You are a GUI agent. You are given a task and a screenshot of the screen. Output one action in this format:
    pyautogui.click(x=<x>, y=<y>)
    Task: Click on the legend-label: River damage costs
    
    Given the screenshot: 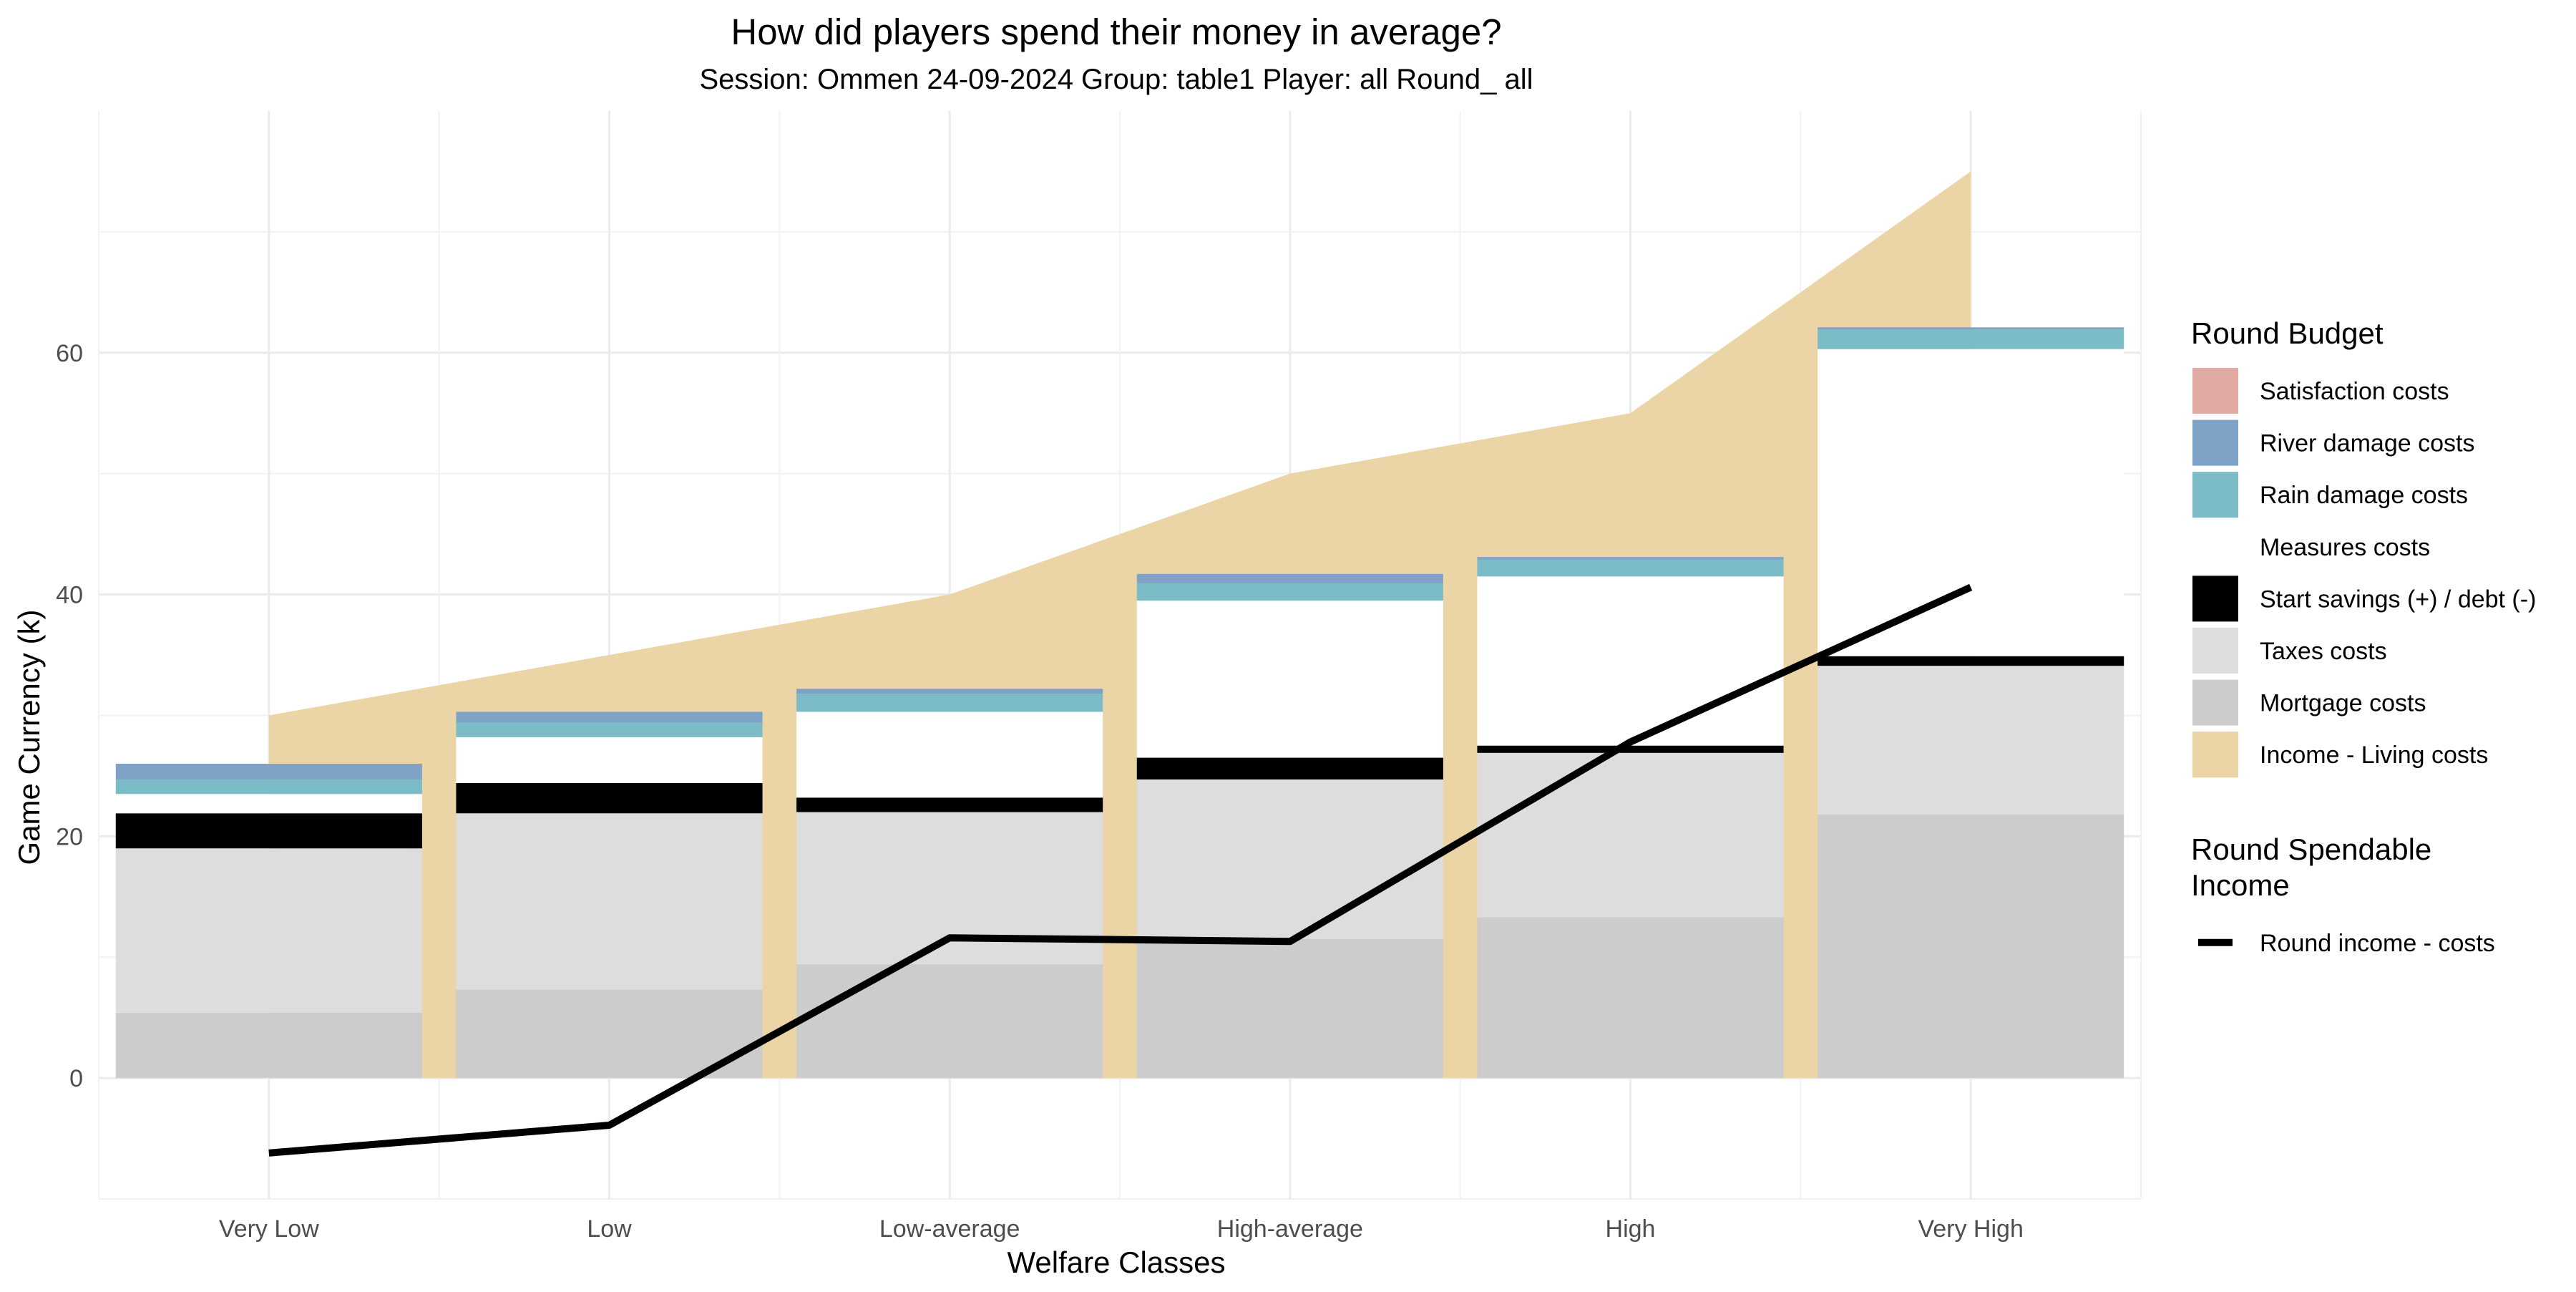 What is the action you would take?
    pyautogui.click(x=2367, y=443)
    